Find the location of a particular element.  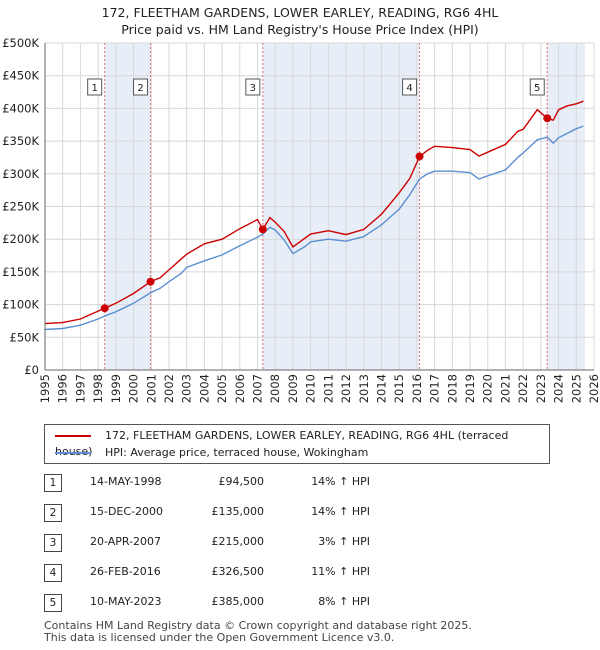

sale-label-text: 2 is located at coordinates (140, 88).